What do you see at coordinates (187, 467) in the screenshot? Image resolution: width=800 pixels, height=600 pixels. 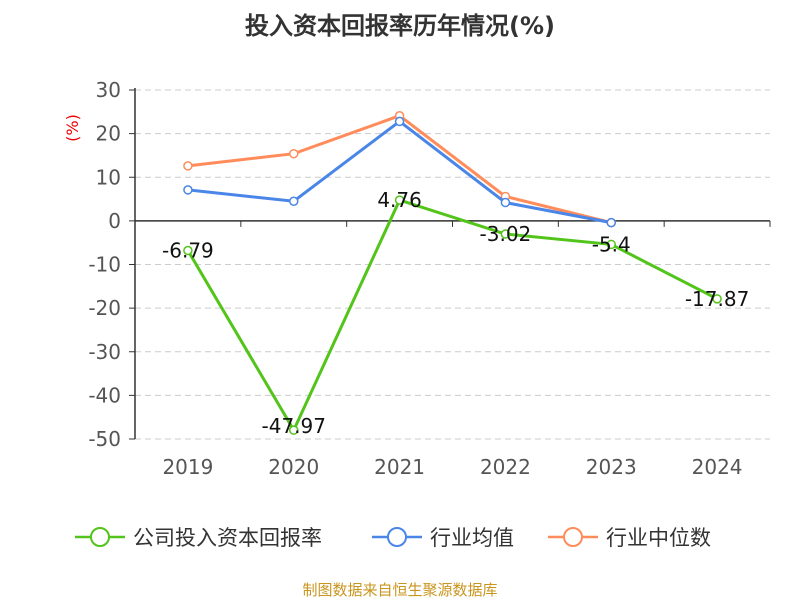 I see `x-tick-label: 2019` at bounding box center [187, 467].